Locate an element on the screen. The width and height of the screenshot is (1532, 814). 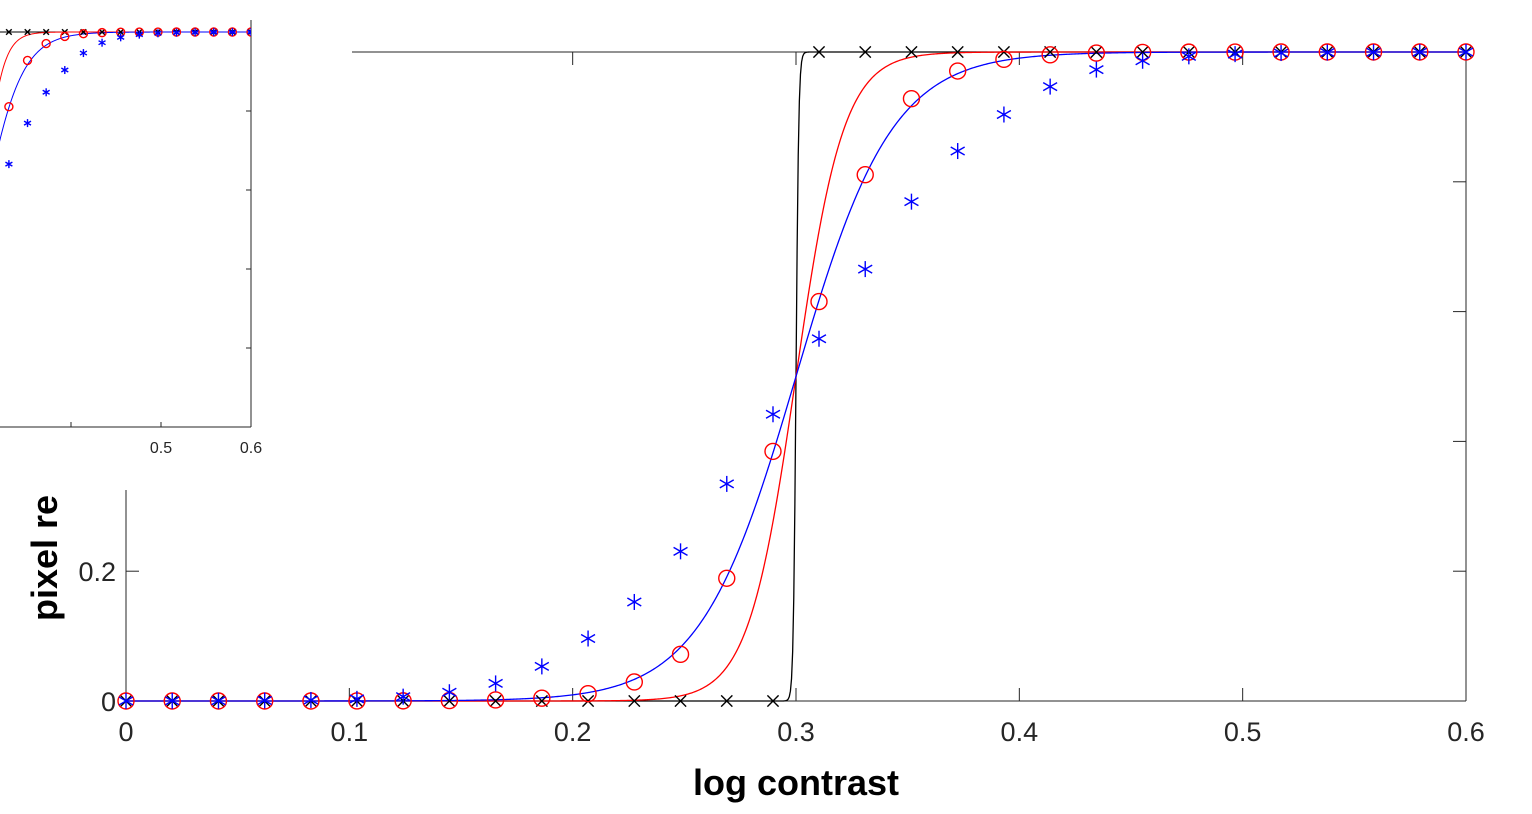
x-tick-label: 0.3 is located at coordinates (796, 732).